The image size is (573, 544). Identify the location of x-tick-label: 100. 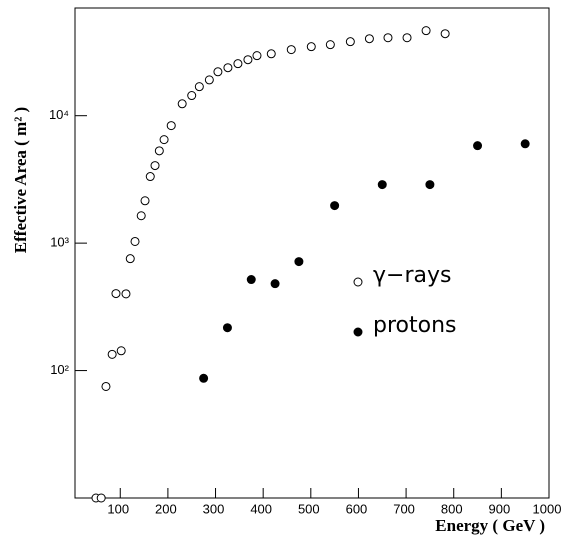
(118, 508).